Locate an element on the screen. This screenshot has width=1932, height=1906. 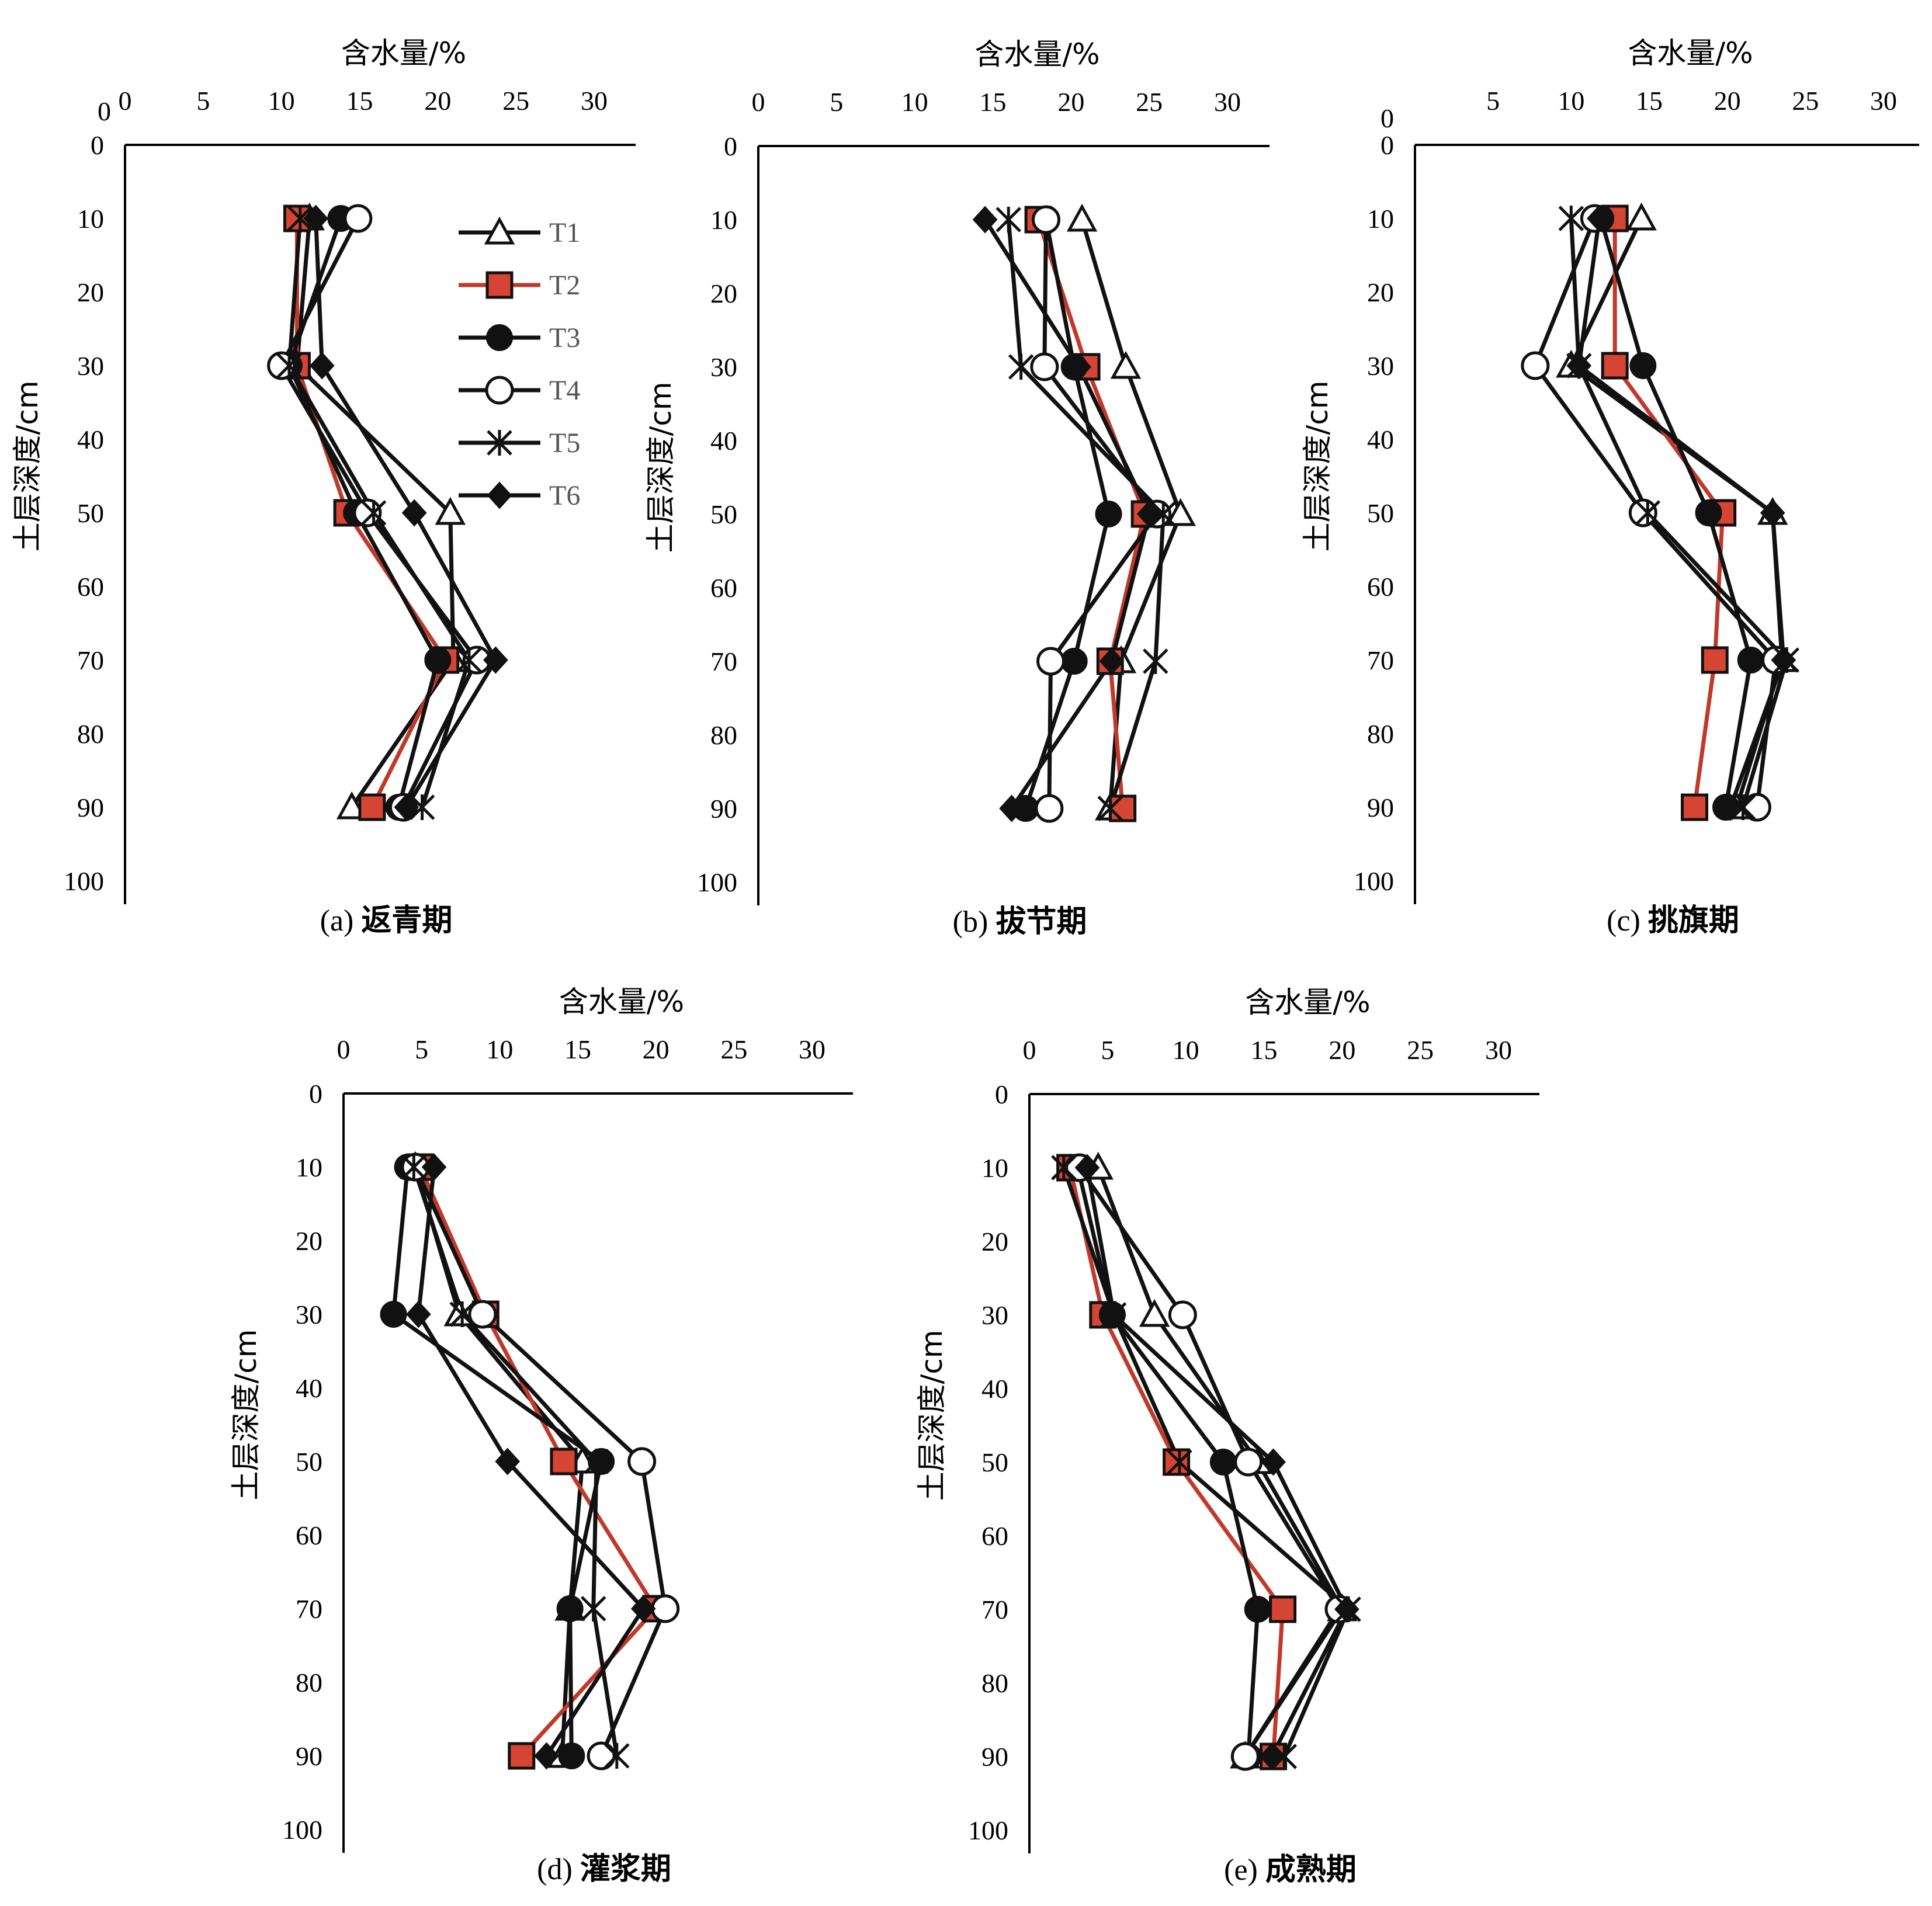
legend-t4-marker is located at coordinates (499, 390).